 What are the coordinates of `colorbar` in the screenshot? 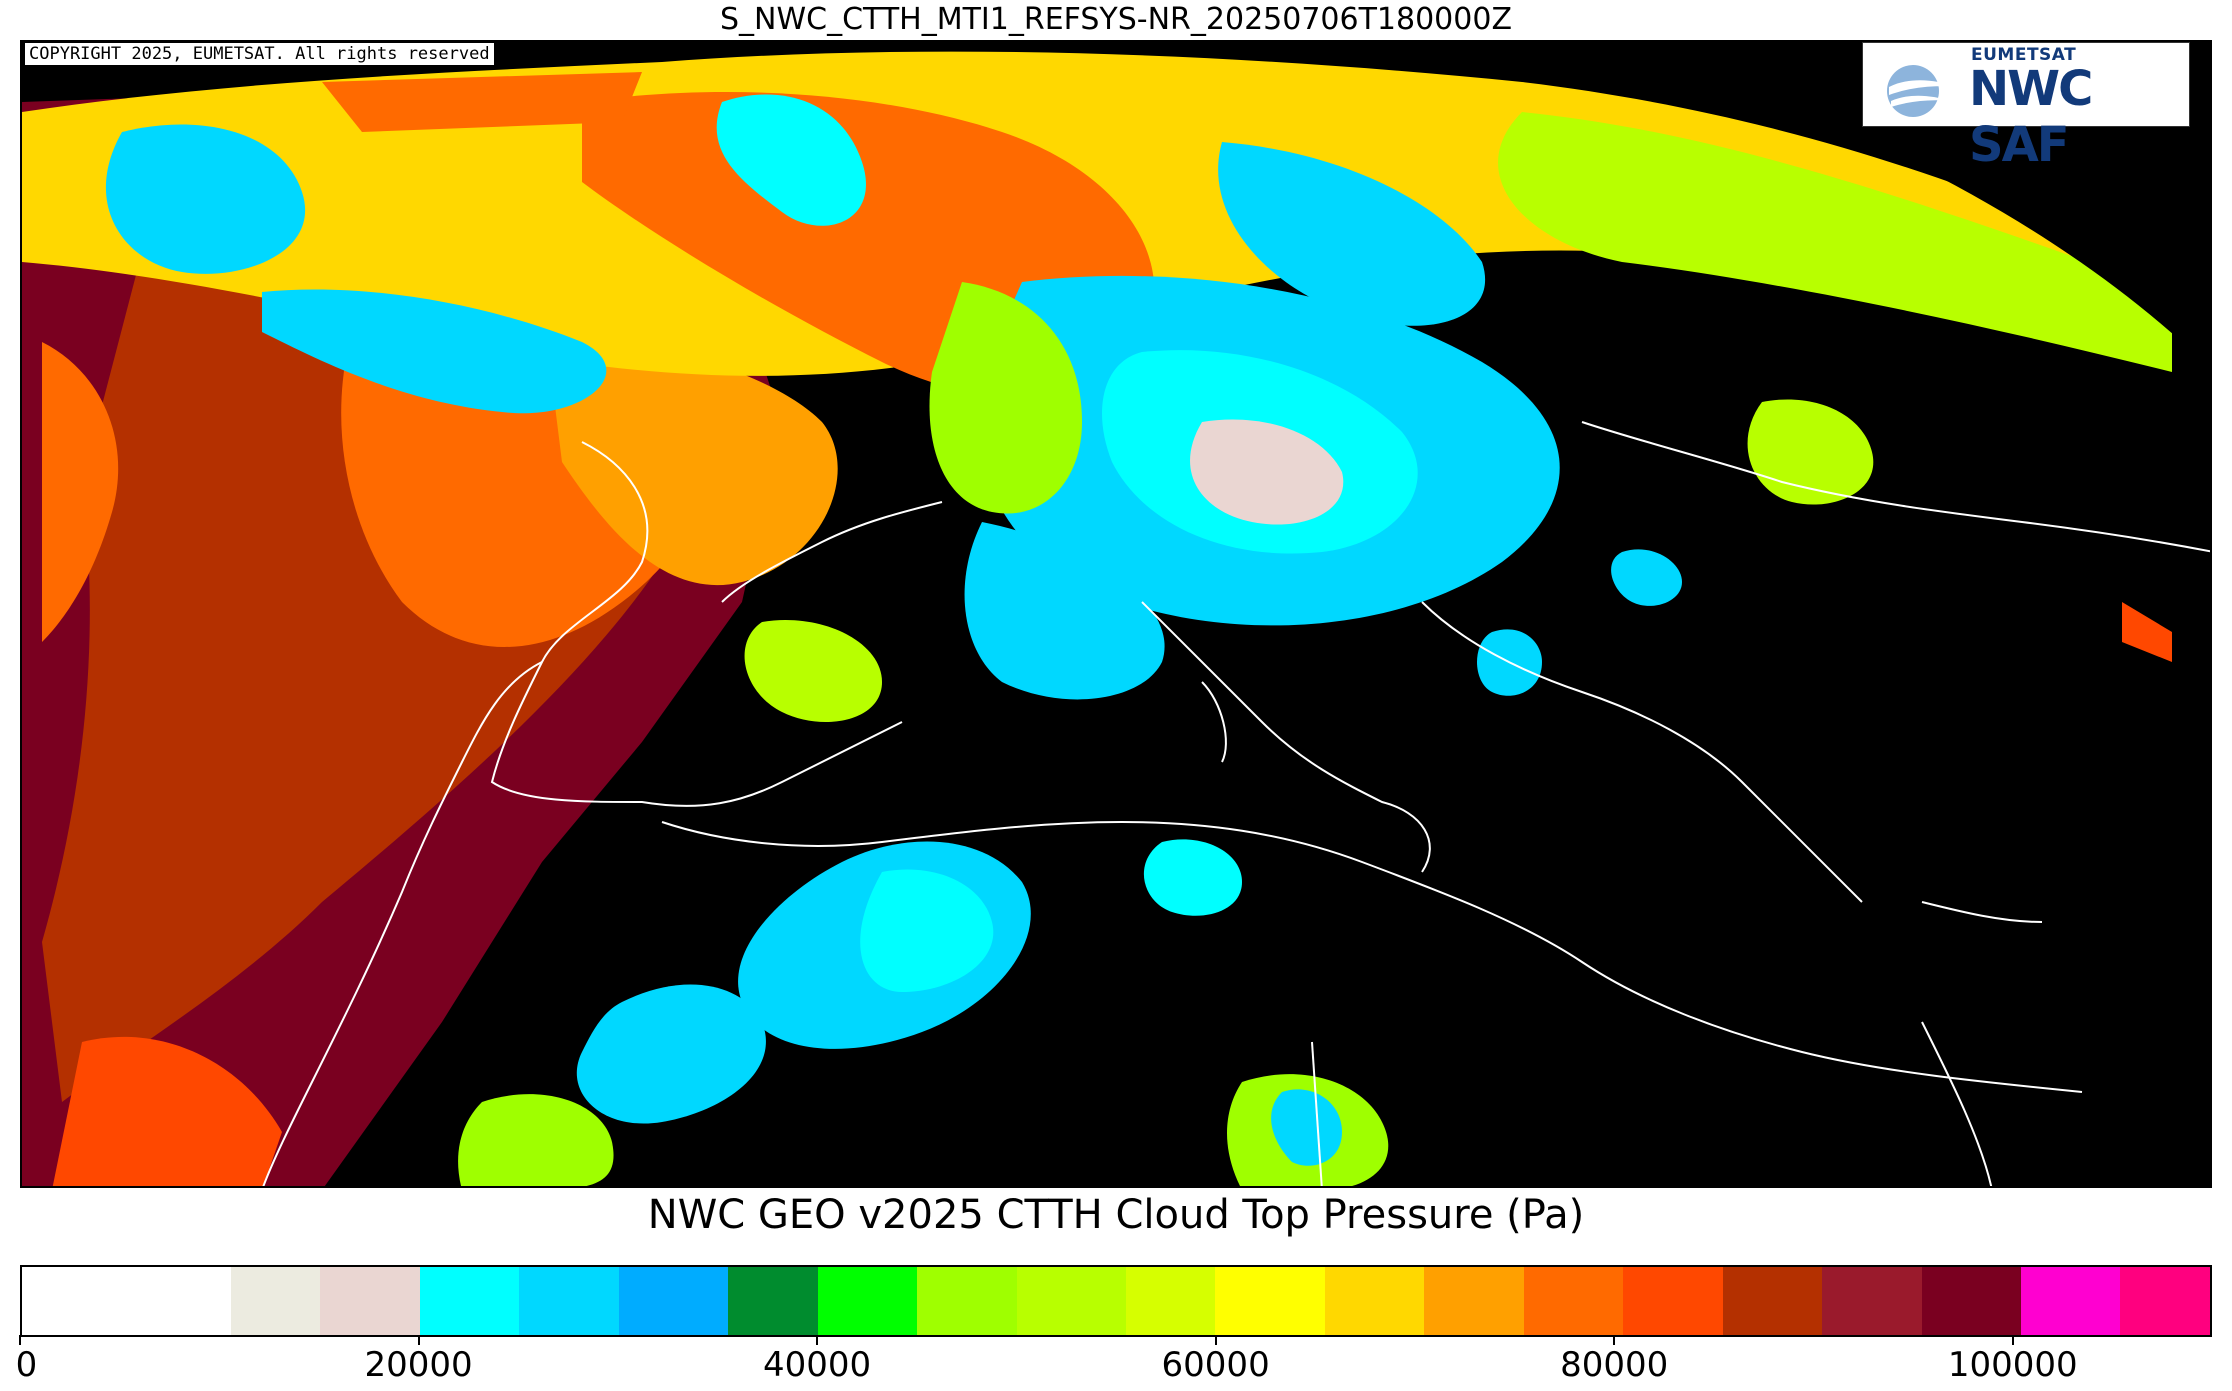 It's located at (1116, 1301).